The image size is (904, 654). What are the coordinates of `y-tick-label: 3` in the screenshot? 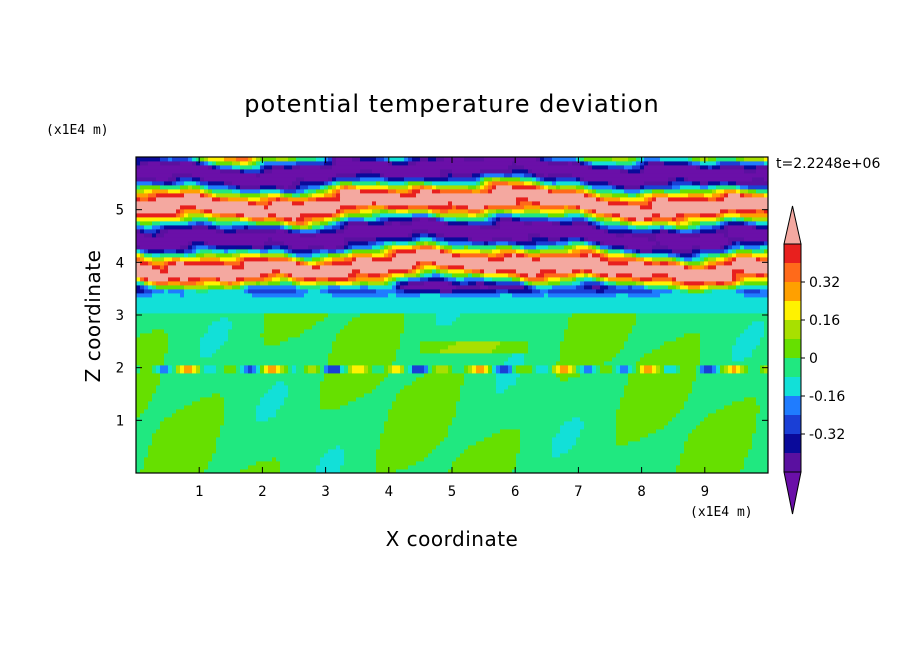 It's located at (120, 316).